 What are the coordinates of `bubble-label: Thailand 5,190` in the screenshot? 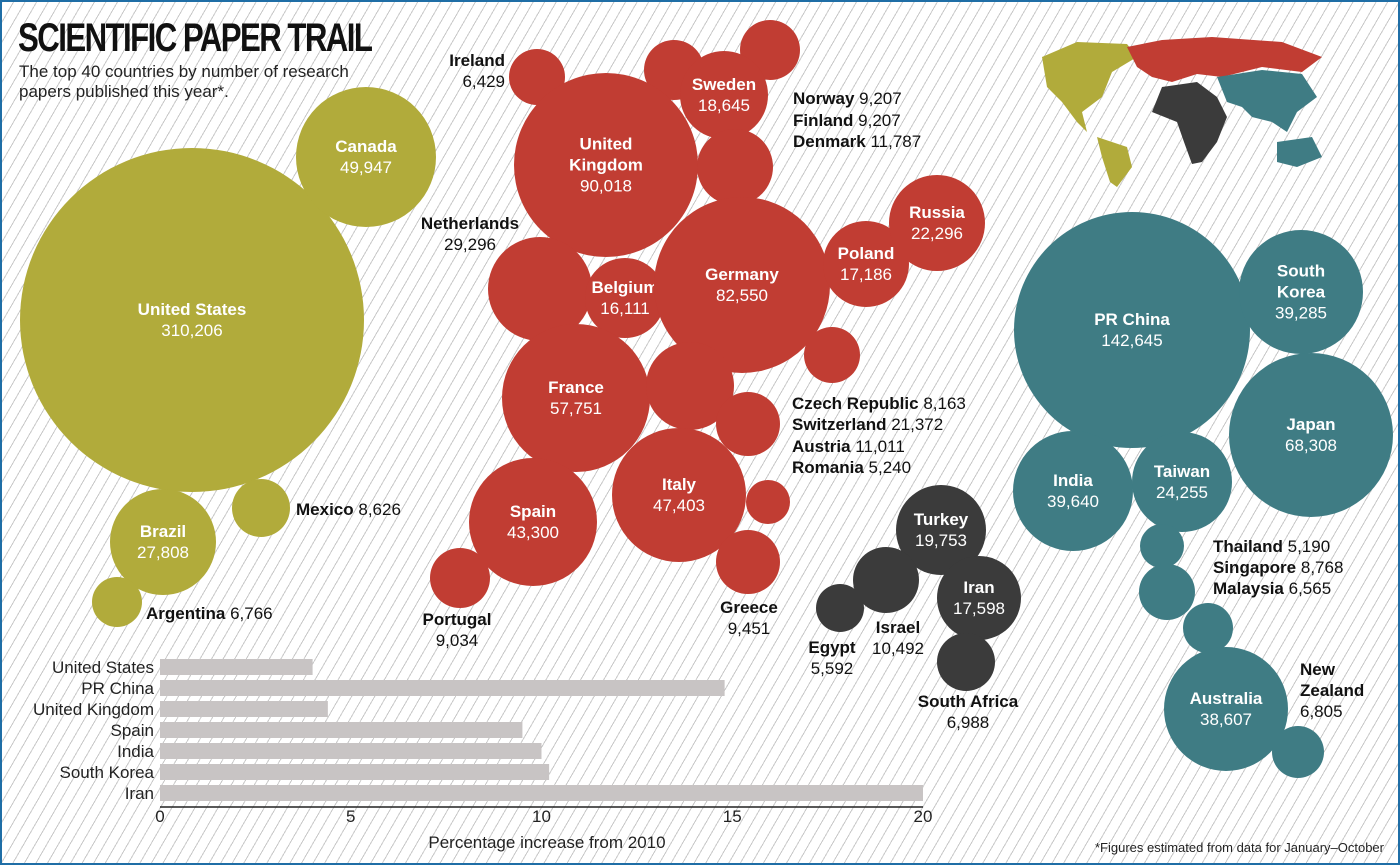 It's located at (1271, 546).